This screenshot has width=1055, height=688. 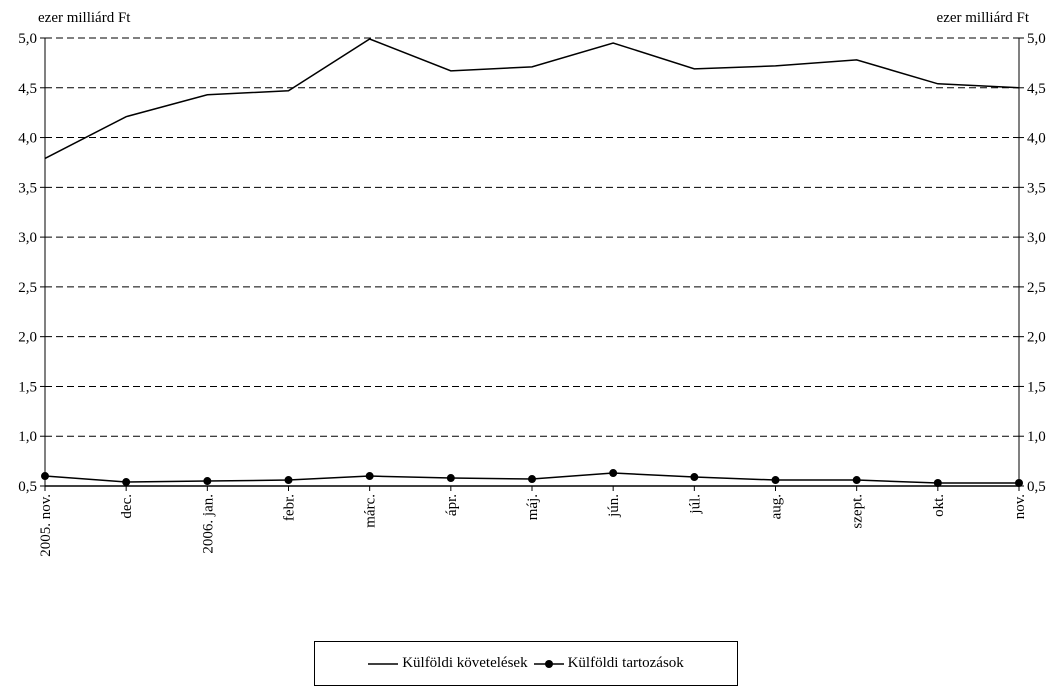 I want to click on x-tick-label: aug., so click(x=777, y=506).